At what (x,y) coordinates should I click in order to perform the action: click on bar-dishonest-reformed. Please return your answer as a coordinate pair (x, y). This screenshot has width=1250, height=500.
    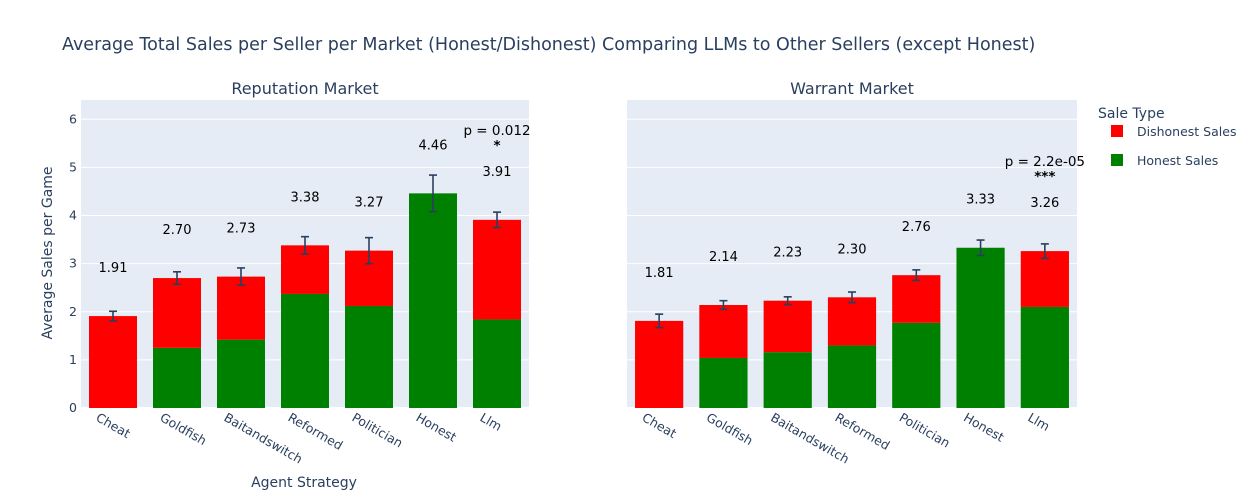
    Looking at the image, I should click on (852, 321).